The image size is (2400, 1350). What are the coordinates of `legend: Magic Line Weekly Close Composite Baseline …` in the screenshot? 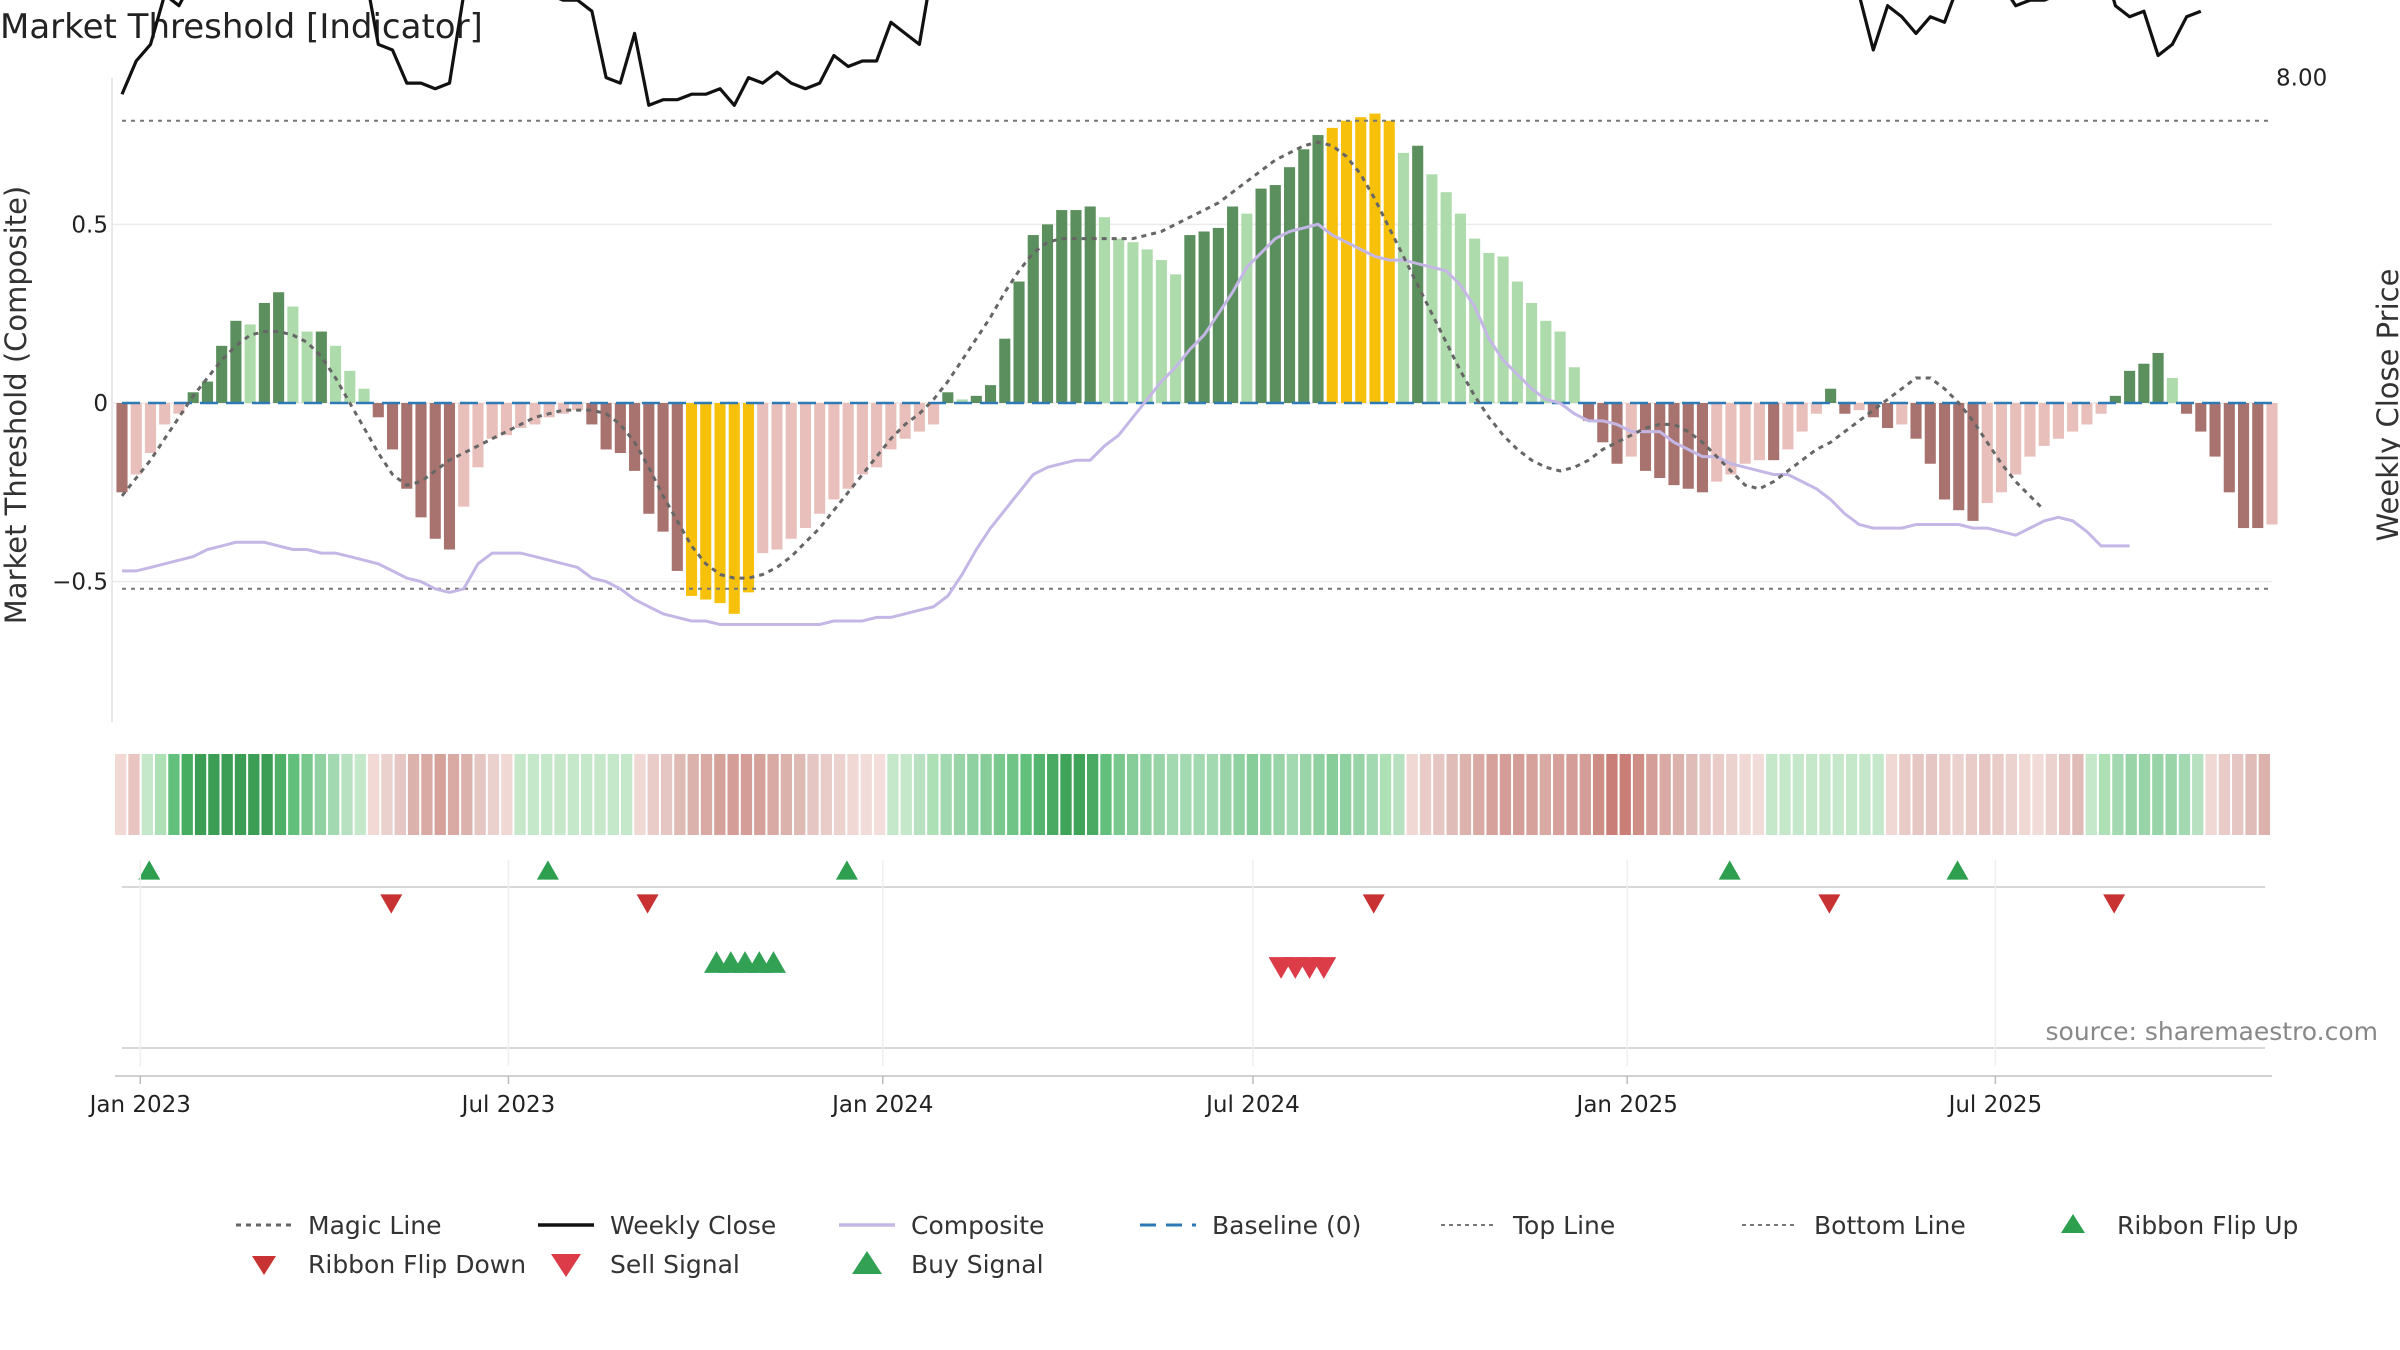 It's located at (1267, 1245).